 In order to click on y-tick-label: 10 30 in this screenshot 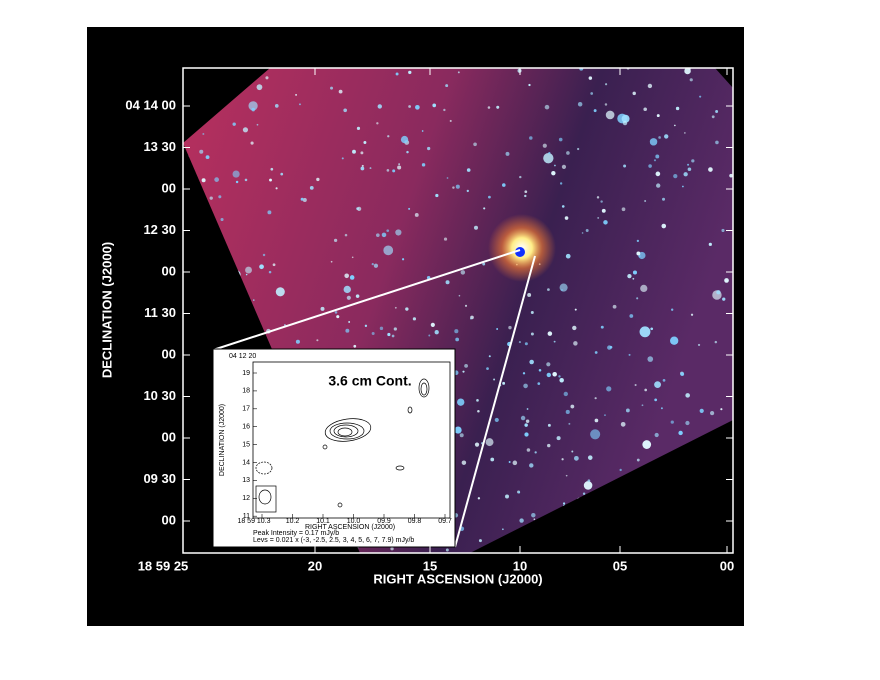, I will do `click(159, 395)`.